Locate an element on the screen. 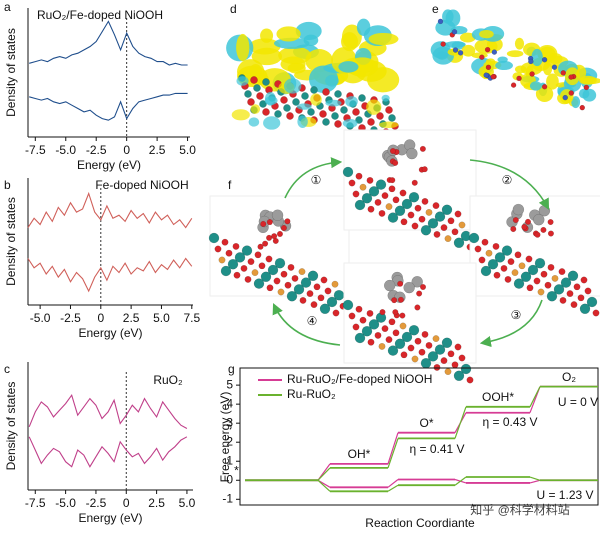  x-tick-label: 2.5 is located at coordinates (131, 318).